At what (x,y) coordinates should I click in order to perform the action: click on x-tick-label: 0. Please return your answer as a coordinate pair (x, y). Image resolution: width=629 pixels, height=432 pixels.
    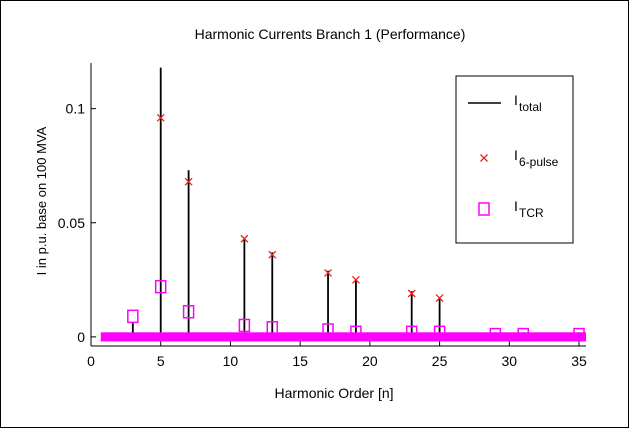
    Looking at the image, I should click on (91, 361).